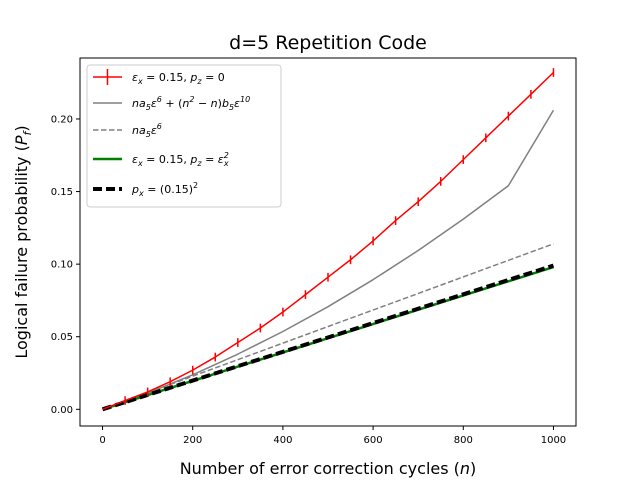  I want to click on x-tick-label: 1000, so click(553, 440).